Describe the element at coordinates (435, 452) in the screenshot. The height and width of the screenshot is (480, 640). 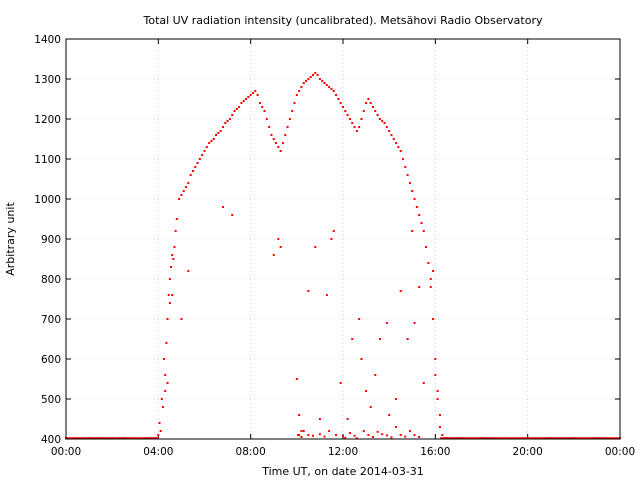
I see `x-tick-label: 16:00` at that location.